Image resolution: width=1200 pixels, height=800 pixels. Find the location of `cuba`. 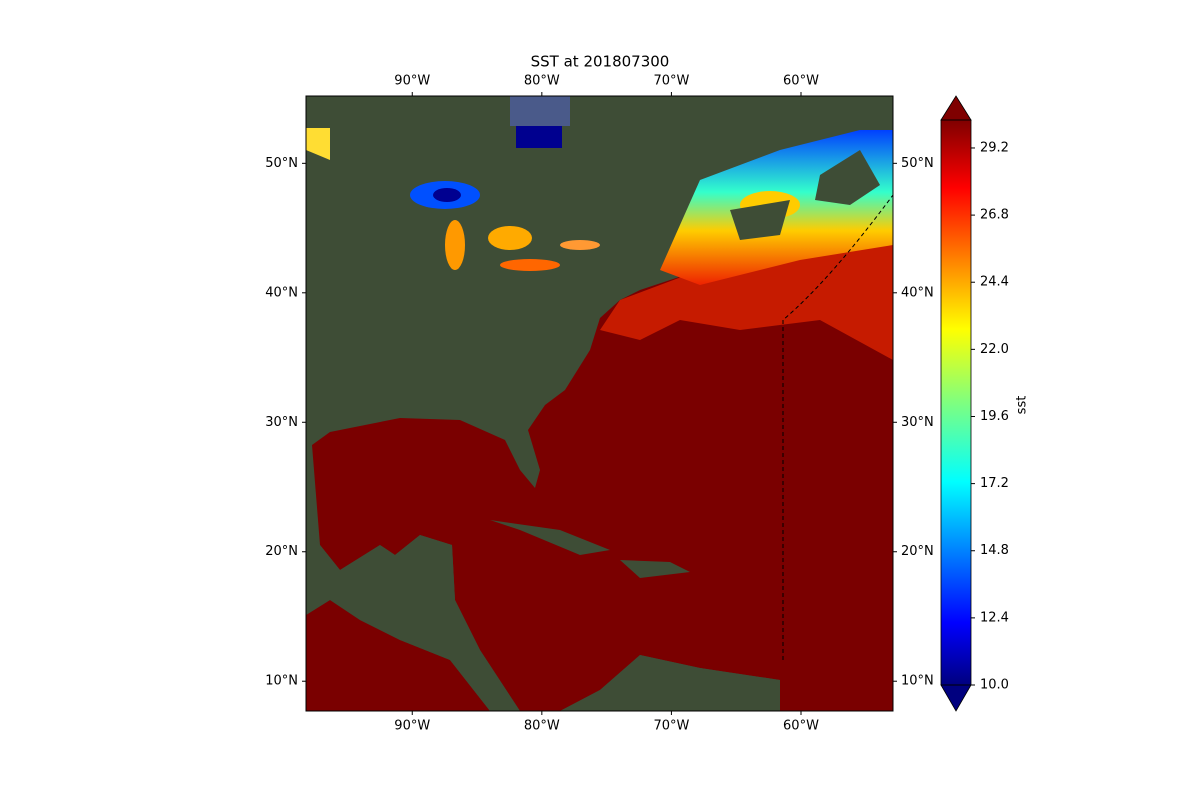

cuba is located at coordinates (550, 537).